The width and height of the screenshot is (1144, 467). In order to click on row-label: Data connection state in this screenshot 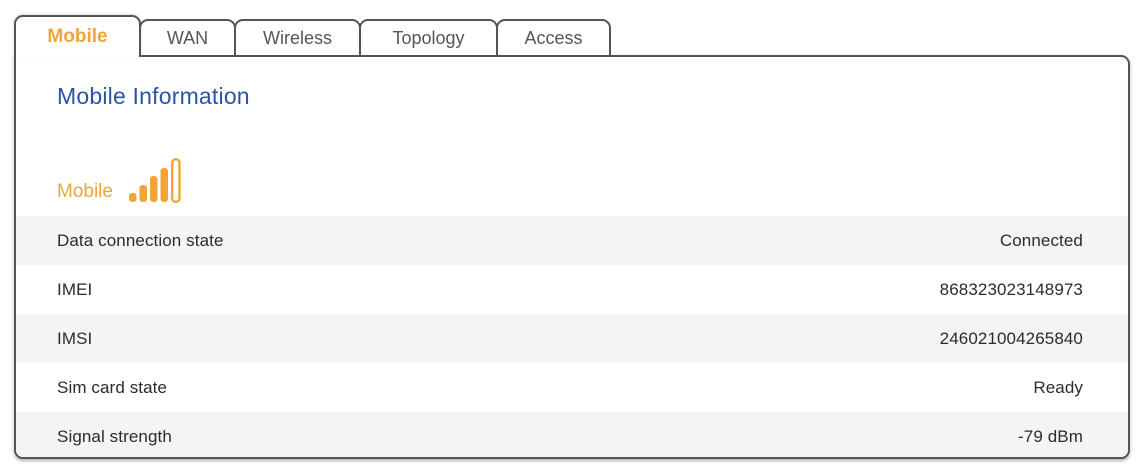, I will do `click(140, 240)`.